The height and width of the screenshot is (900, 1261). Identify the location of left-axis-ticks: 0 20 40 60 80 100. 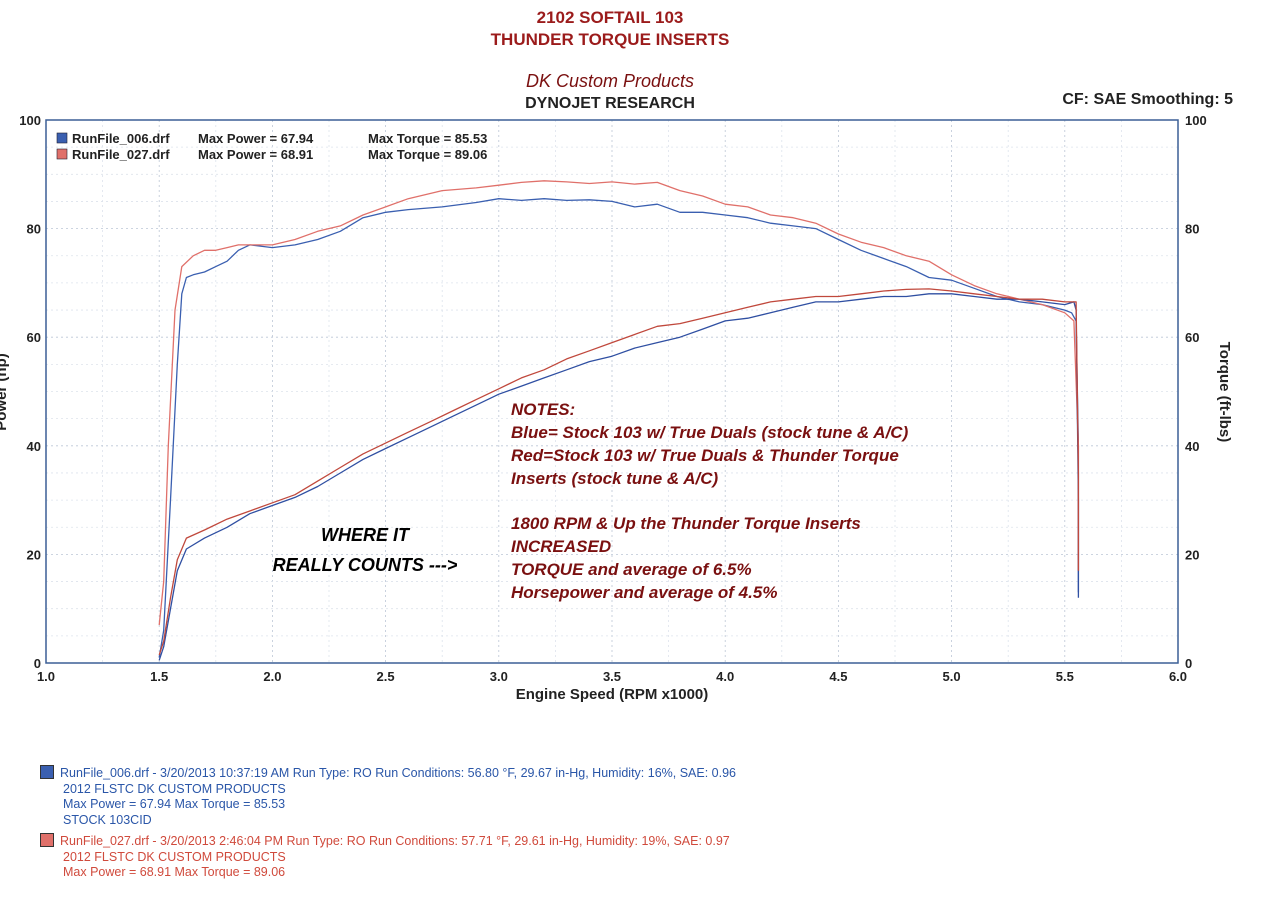
(30, 392).